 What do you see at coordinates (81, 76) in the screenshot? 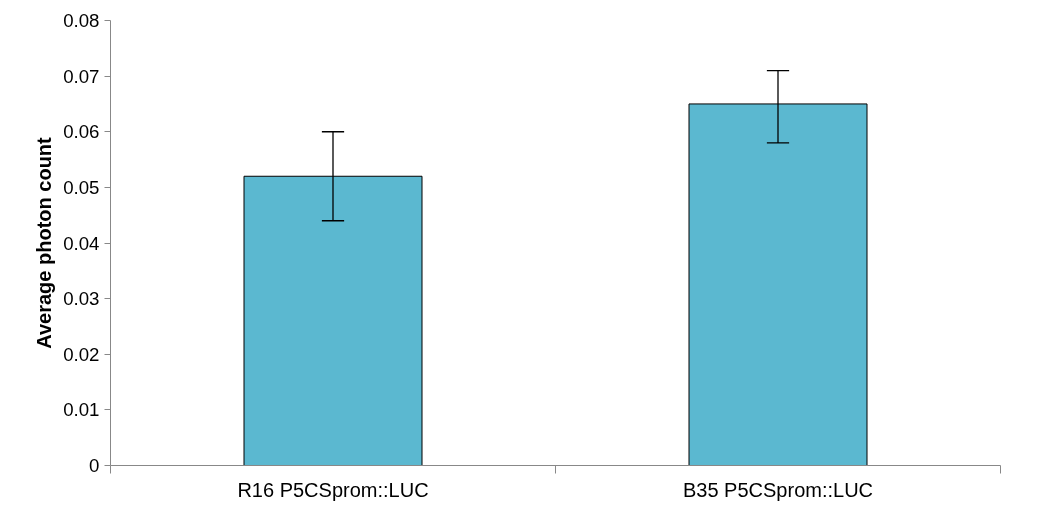
I see `y-tick-label: 0.07` at bounding box center [81, 76].